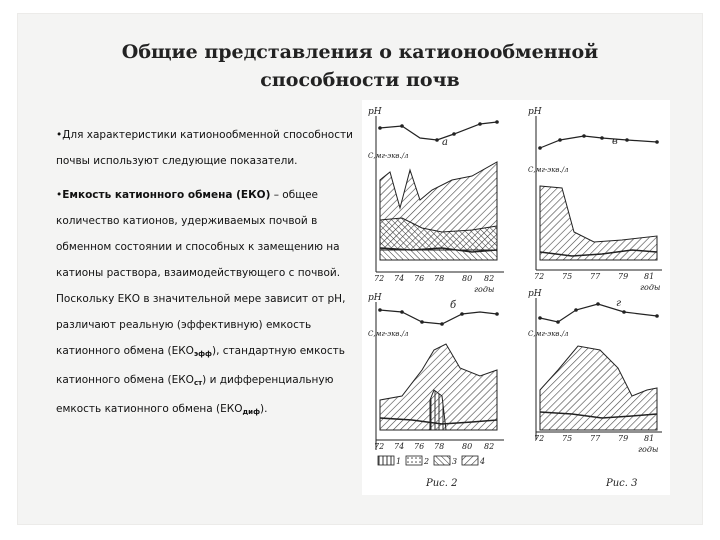 This screenshot has height=540, width=720. Describe the element at coordinates (595, 276) in the screenshot. I see `year-v-77: 77` at that location.